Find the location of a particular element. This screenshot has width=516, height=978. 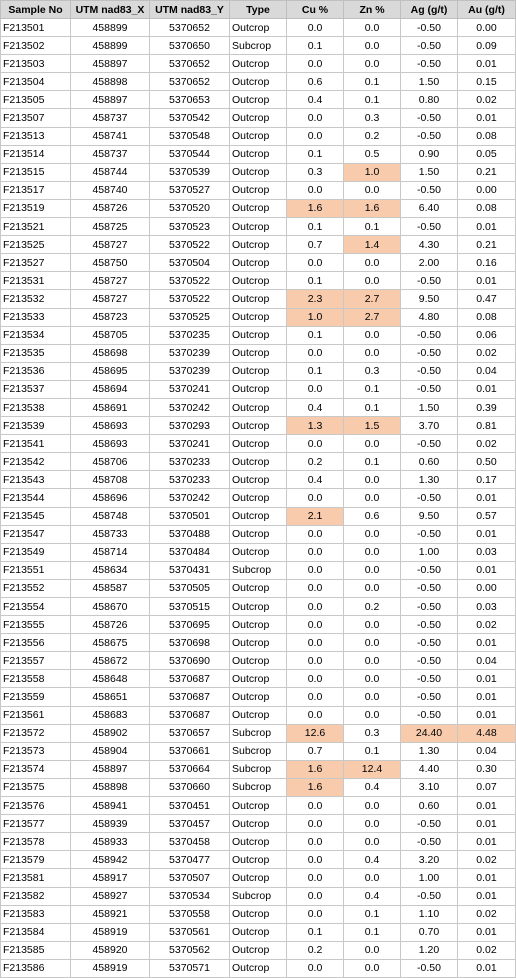

au-cell: 0.08 is located at coordinates (486, 208).